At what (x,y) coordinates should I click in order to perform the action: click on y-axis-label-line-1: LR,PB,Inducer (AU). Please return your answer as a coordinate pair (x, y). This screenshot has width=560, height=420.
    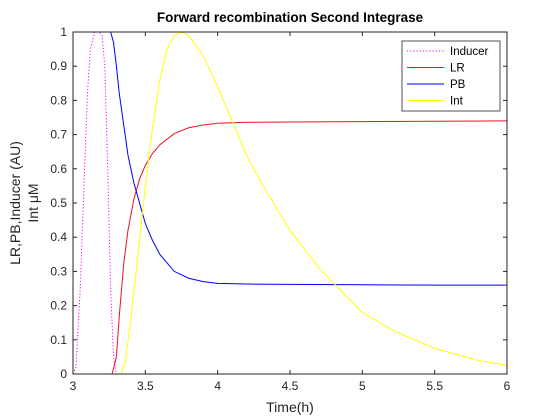
    Looking at the image, I should click on (15, 203).